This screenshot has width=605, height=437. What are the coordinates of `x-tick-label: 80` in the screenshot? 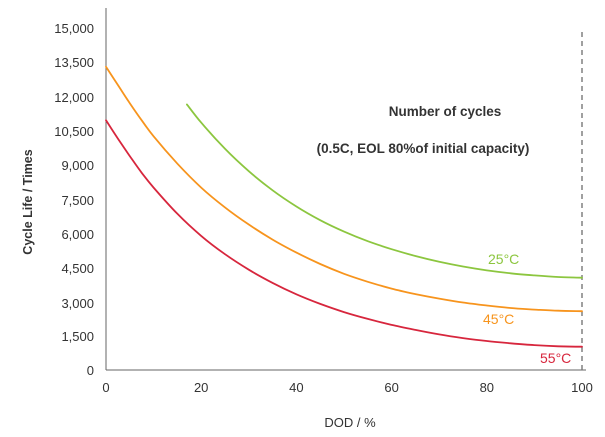 It's located at (487, 387).